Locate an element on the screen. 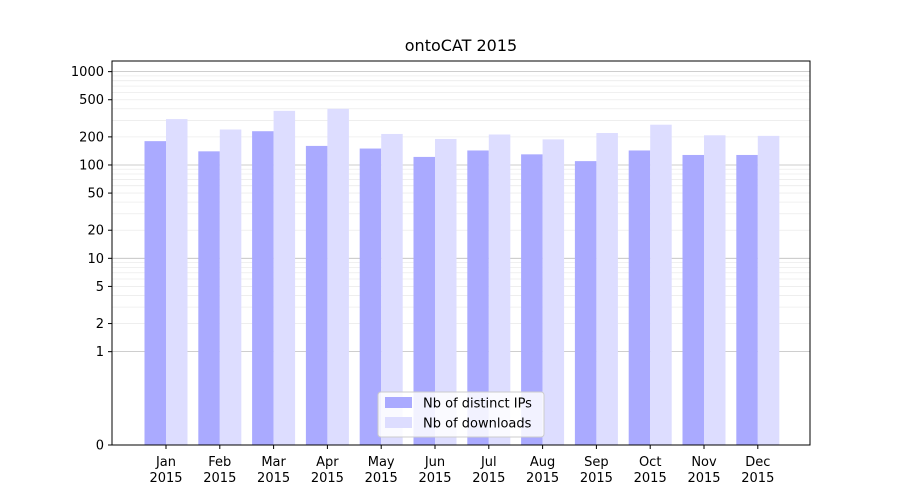 This screenshot has width=900, height=500. x-tick-label-month: Mar is located at coordinates (273, 462).